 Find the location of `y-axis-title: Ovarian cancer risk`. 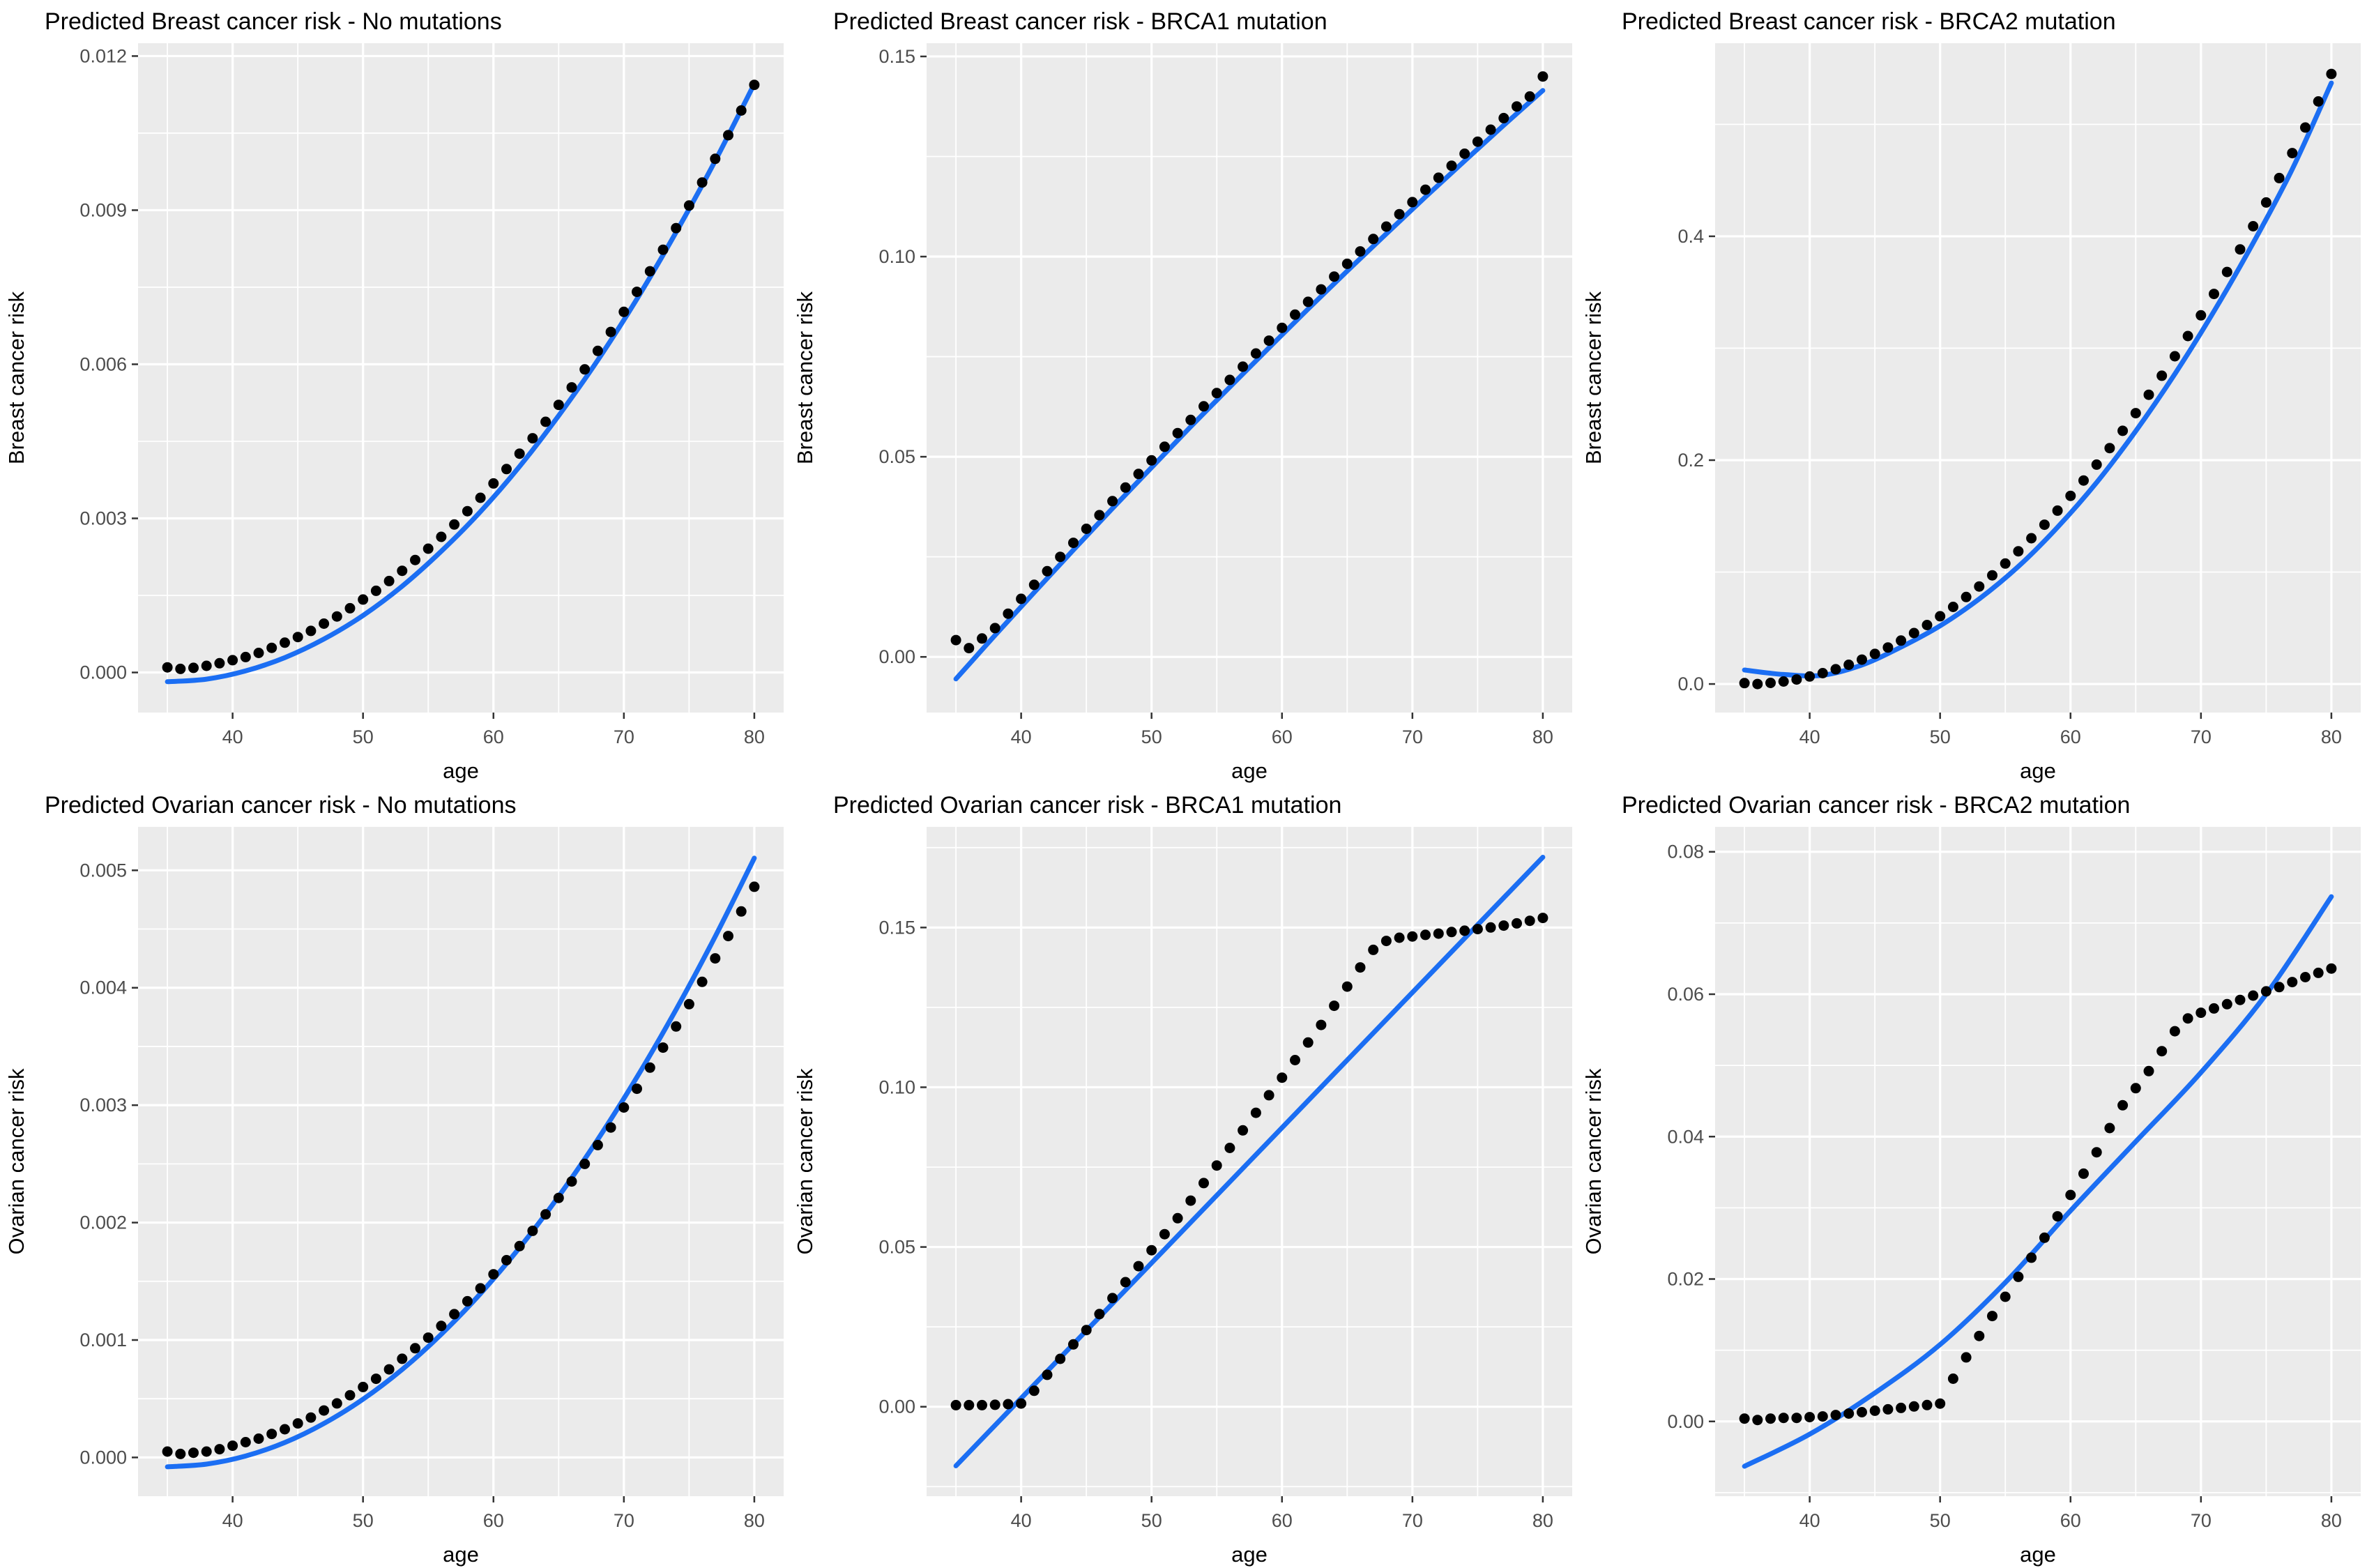

y-axis-title: Ovarian cancer risk is located at coordinates (16, 1161).